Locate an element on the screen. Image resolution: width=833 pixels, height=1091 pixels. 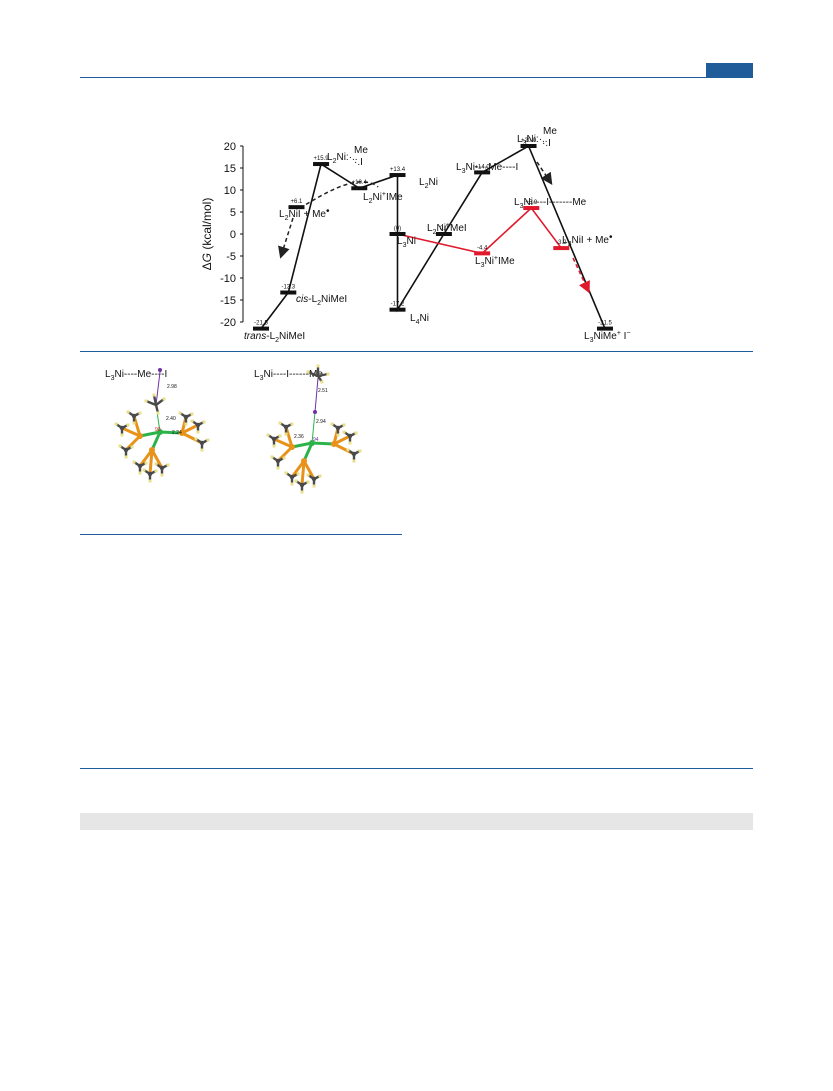
energy-level-value: +10.4 is located at coordinates (360, 183).